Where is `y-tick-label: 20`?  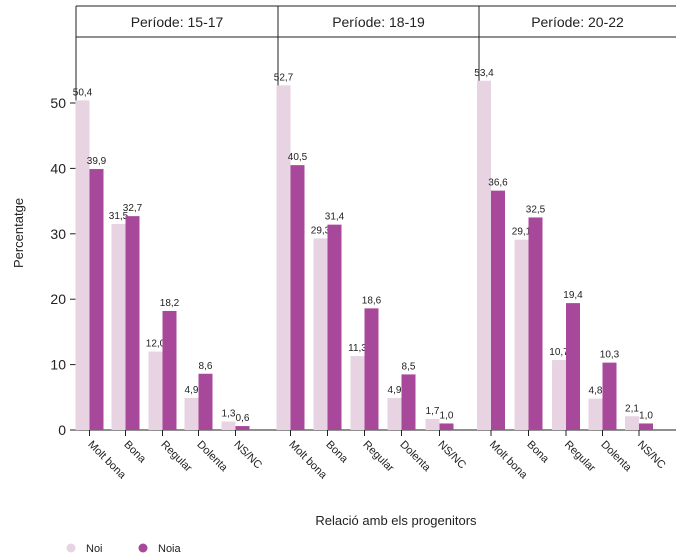 y-tick-label: 20 is located at coordinates (58, 299).